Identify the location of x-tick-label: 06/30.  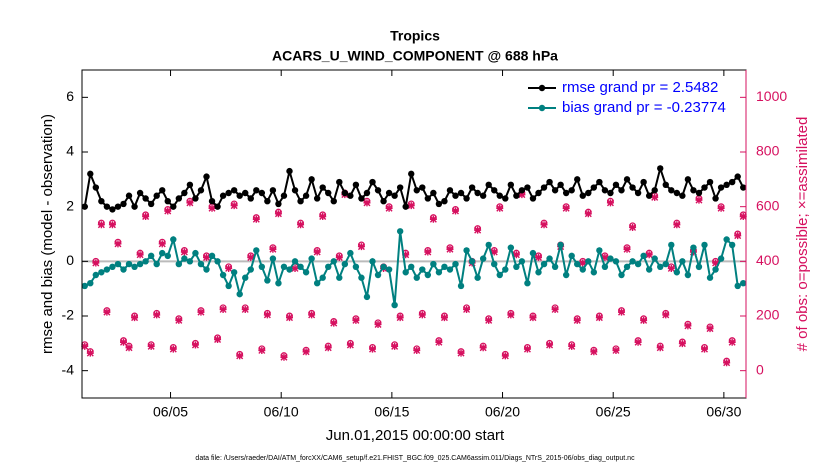
(723, 412).